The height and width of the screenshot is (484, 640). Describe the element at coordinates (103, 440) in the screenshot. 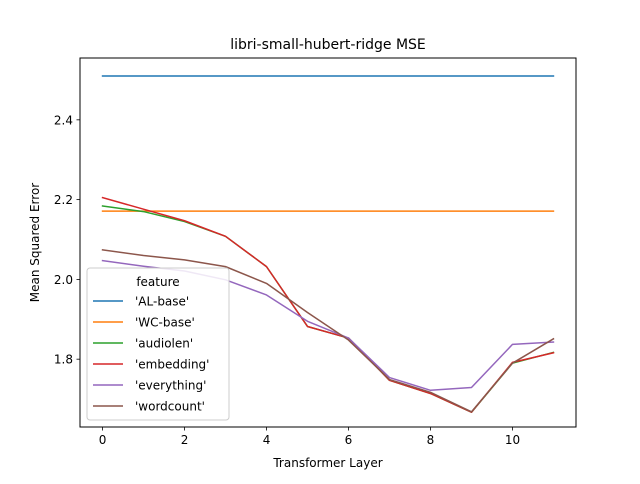

I see `x-tick-label: 0` at that location.